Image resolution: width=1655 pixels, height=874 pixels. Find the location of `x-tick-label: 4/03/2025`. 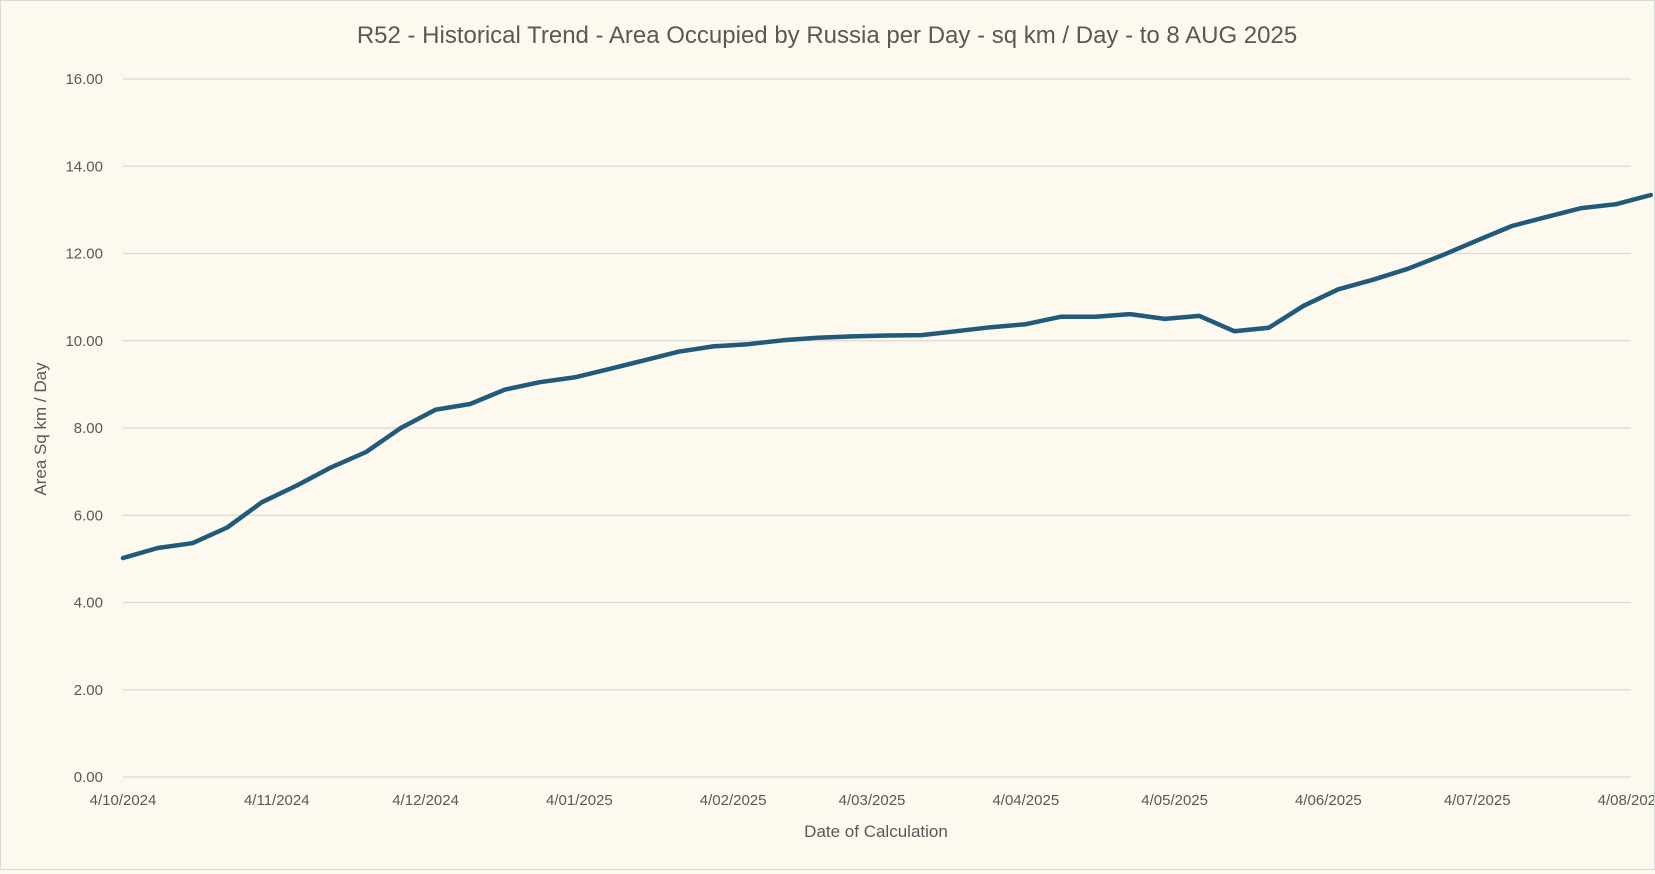

x-tick-label: 4/03/2025 is located at coordinates (872, 800).